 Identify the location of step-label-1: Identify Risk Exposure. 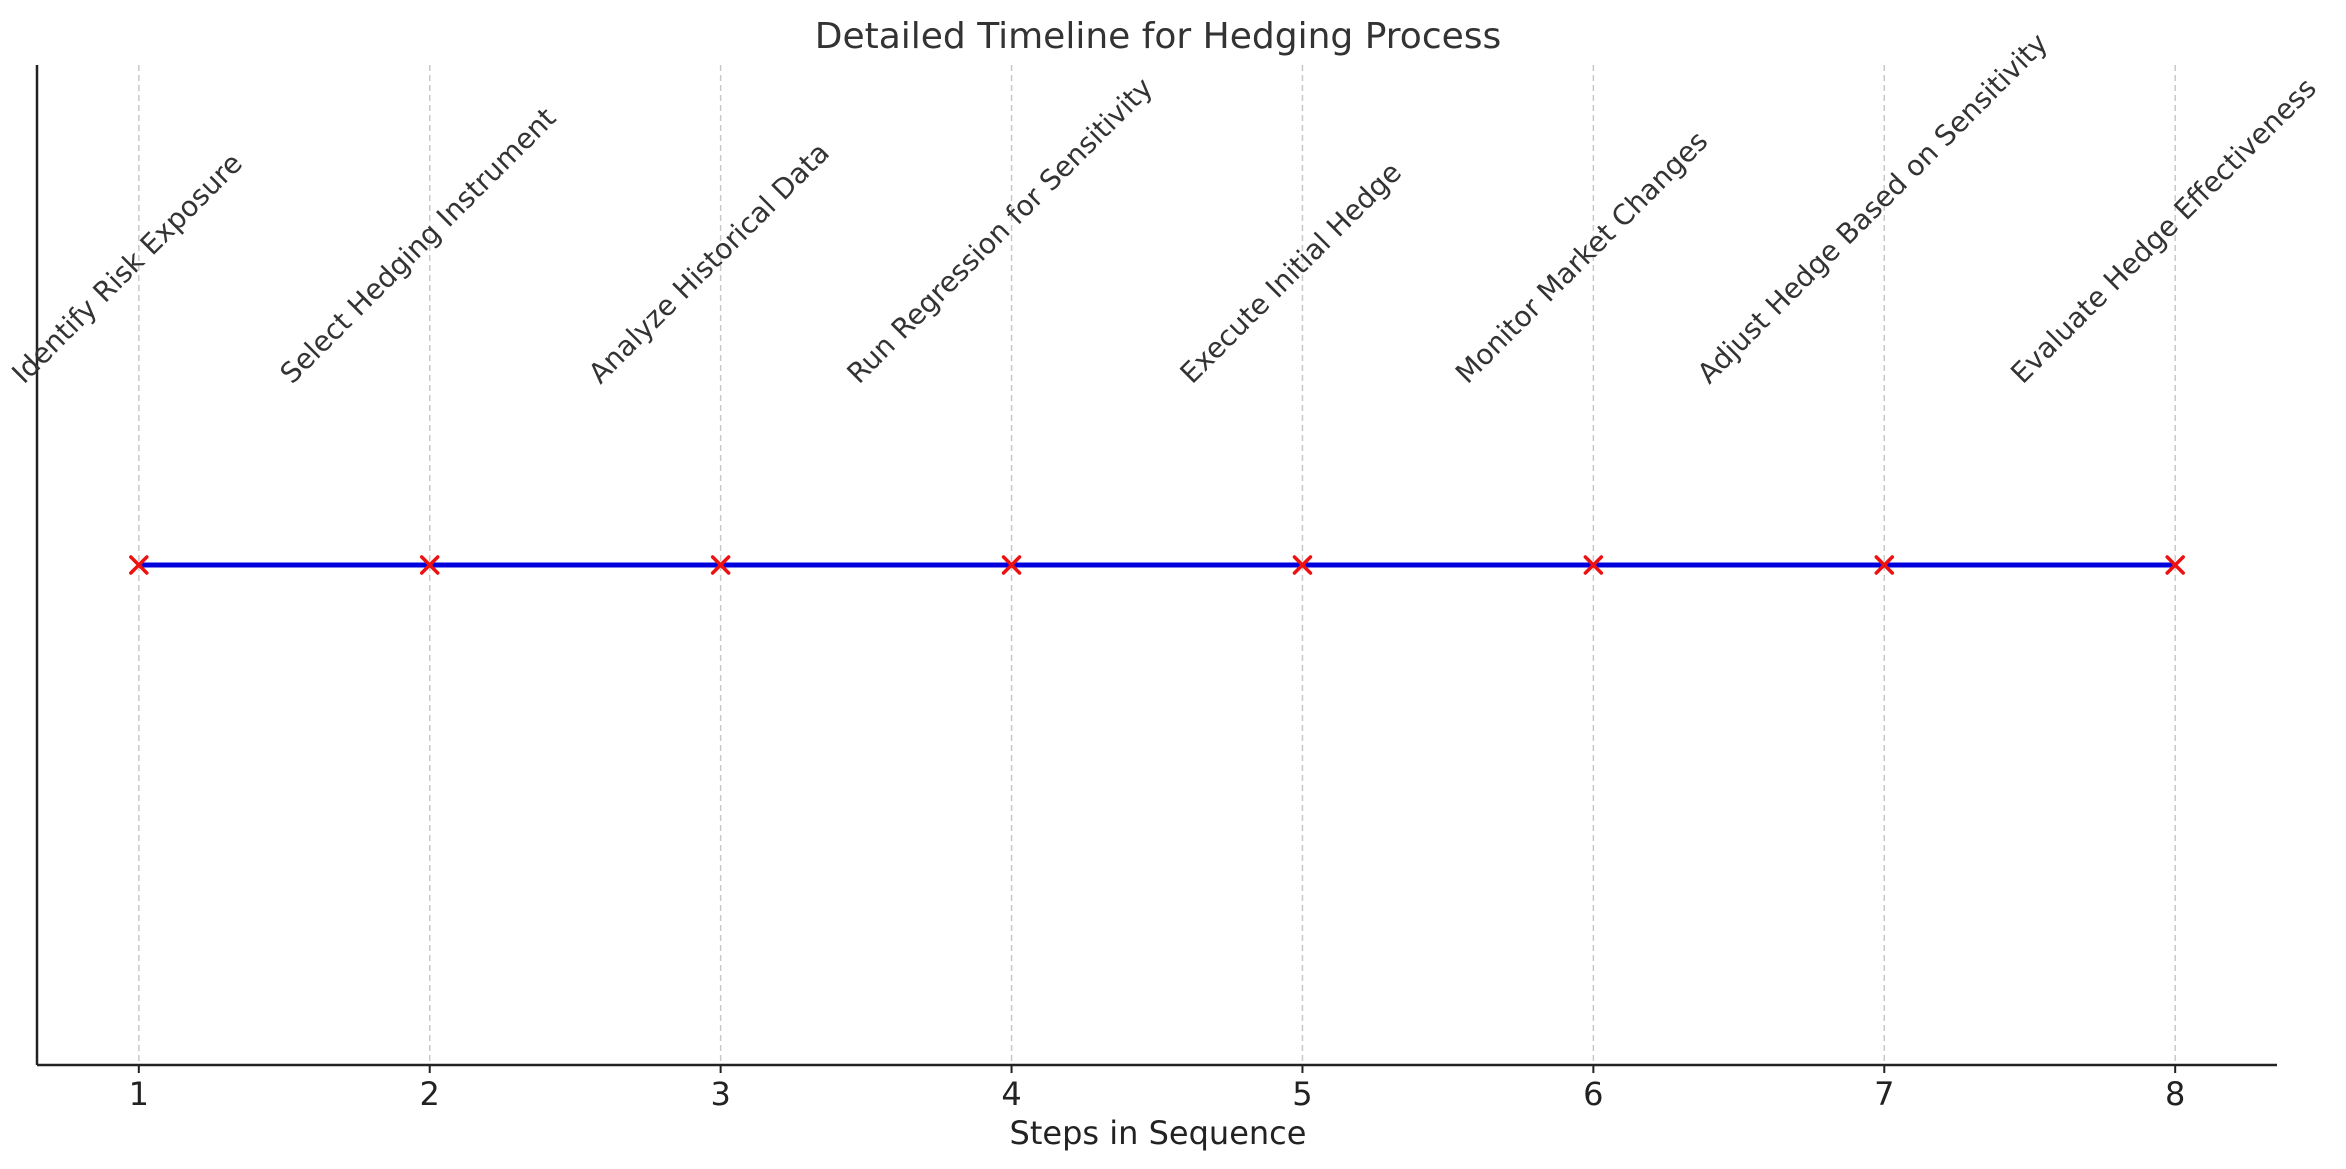
(126, 268).